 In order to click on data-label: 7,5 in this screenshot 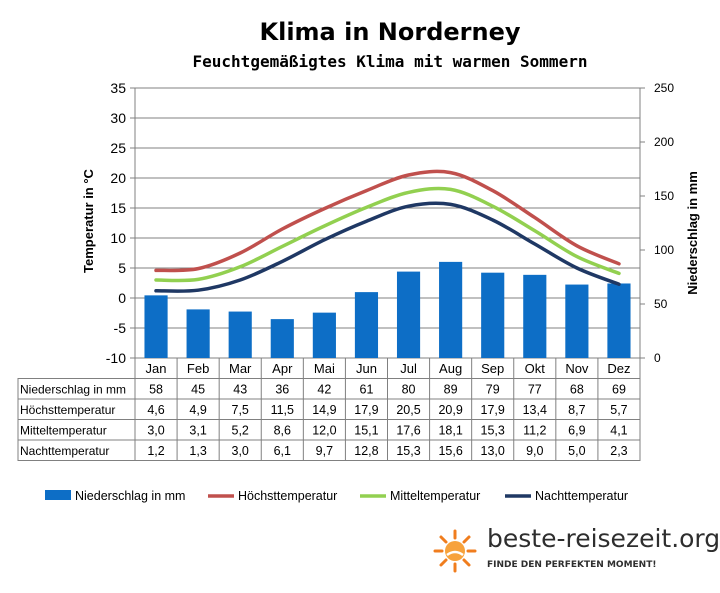, I will do `click(240, 410)`.